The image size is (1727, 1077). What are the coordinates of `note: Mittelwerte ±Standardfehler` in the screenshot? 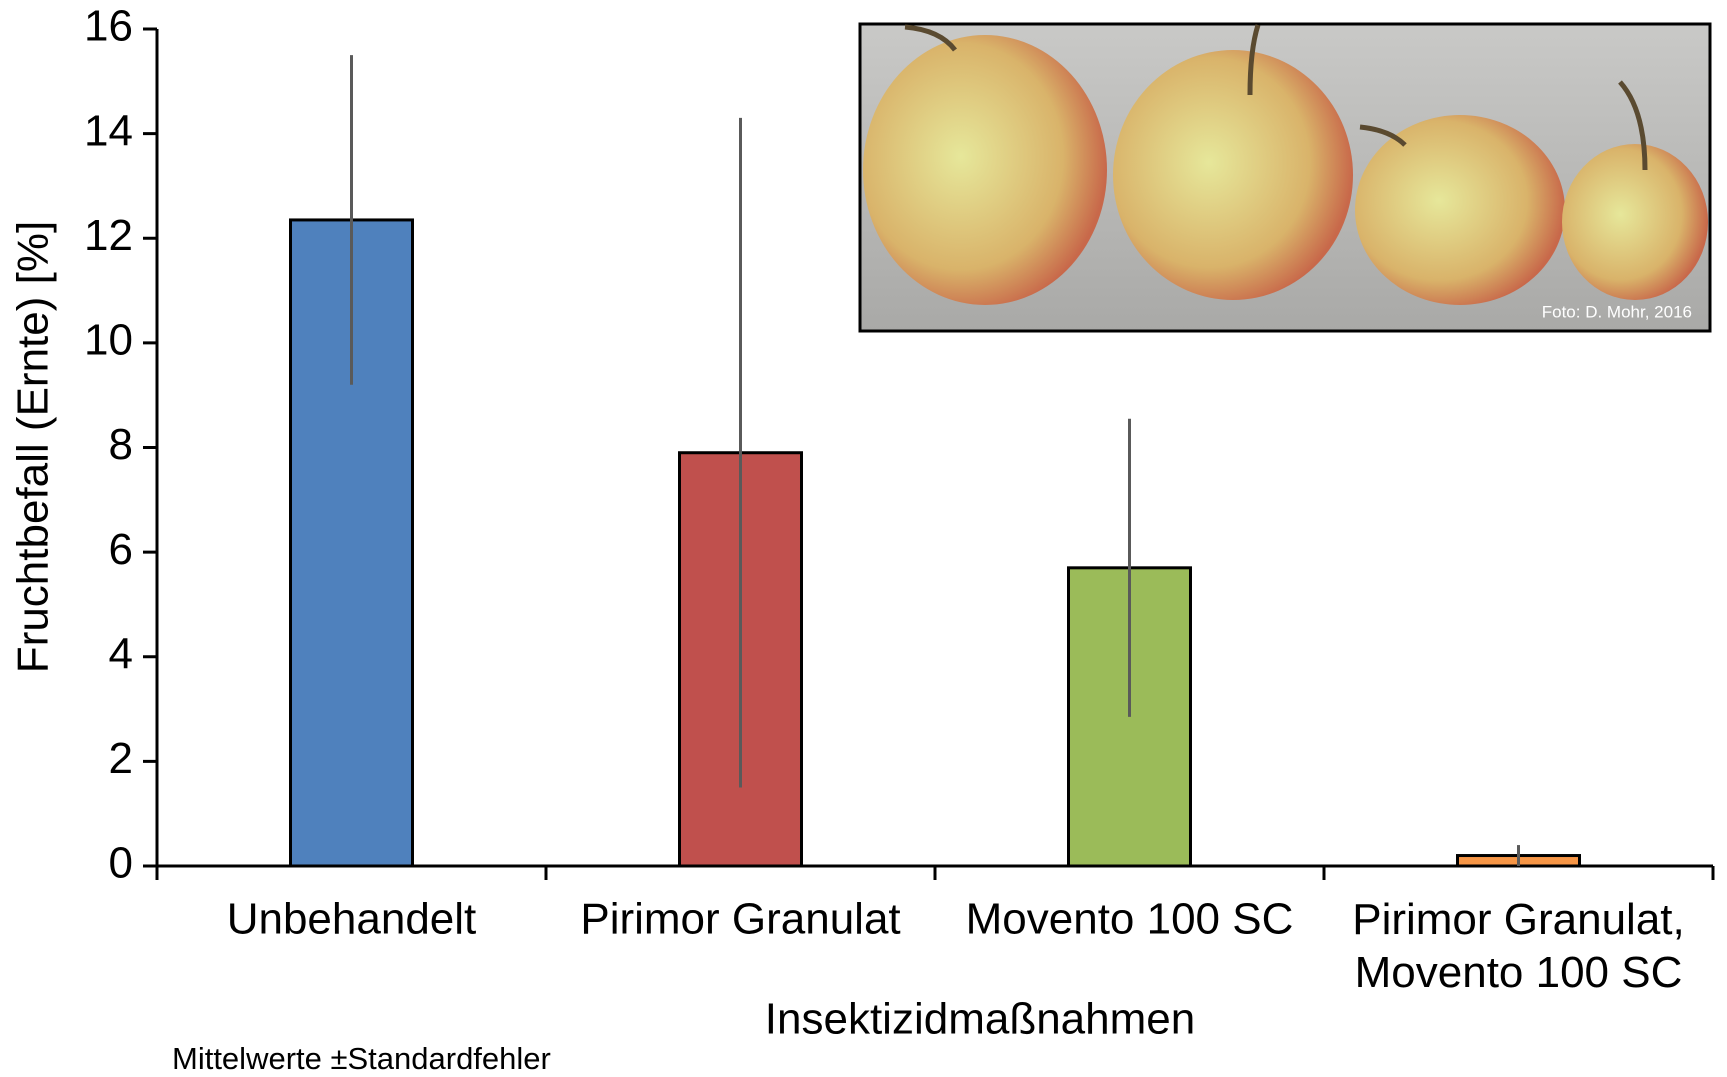 It's located at (361, 1058).